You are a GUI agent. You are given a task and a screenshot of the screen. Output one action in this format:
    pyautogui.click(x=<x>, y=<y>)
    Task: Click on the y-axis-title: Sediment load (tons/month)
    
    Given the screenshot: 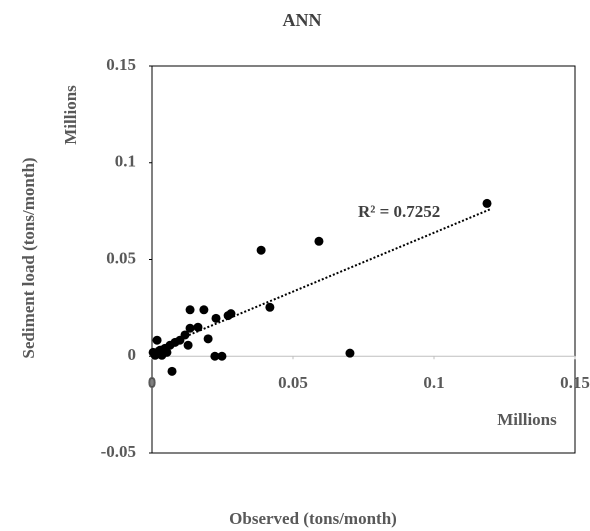 What is the action you would take?
    pyautogui.click(x=28, y=257)
    